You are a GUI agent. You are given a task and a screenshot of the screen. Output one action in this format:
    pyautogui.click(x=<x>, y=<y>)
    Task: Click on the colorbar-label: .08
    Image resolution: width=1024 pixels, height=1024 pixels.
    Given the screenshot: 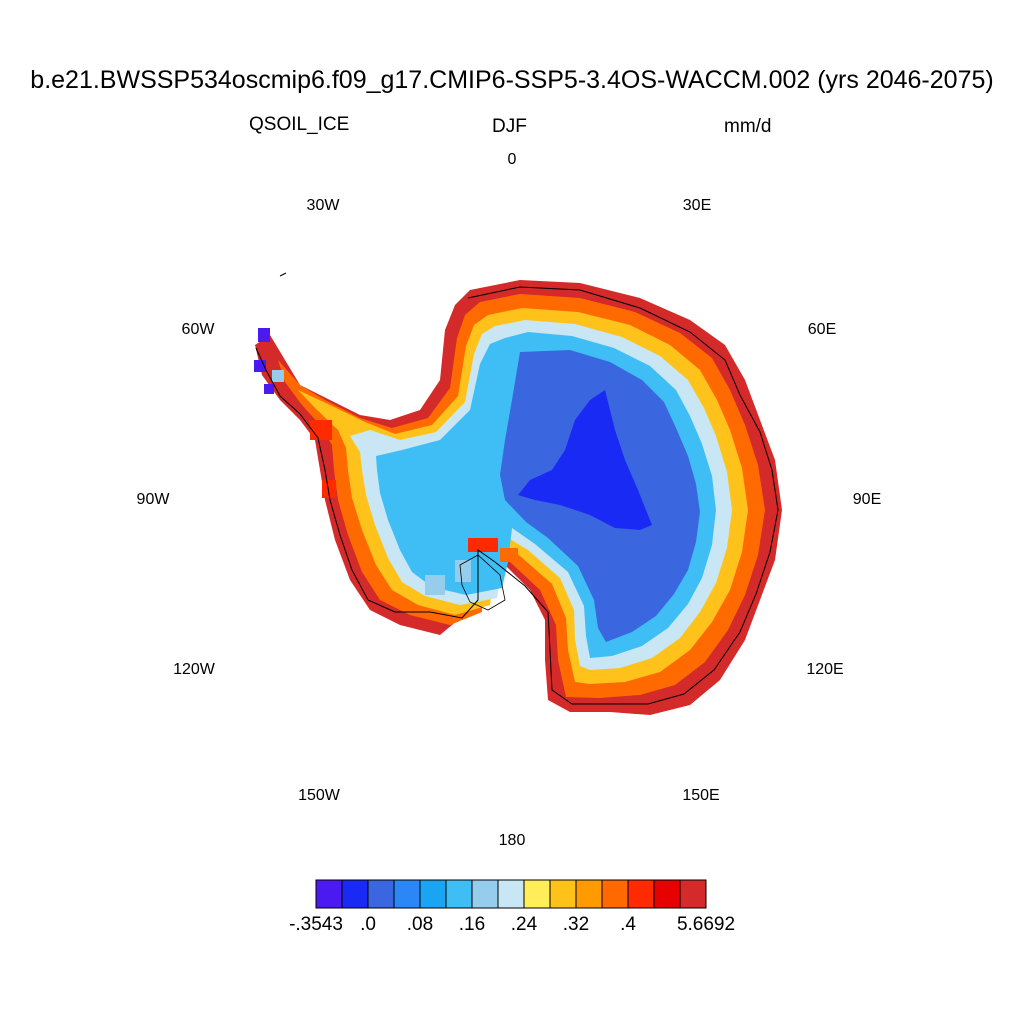 What is the action you would take?
    pyautogui.click(x=420, y=924)
    